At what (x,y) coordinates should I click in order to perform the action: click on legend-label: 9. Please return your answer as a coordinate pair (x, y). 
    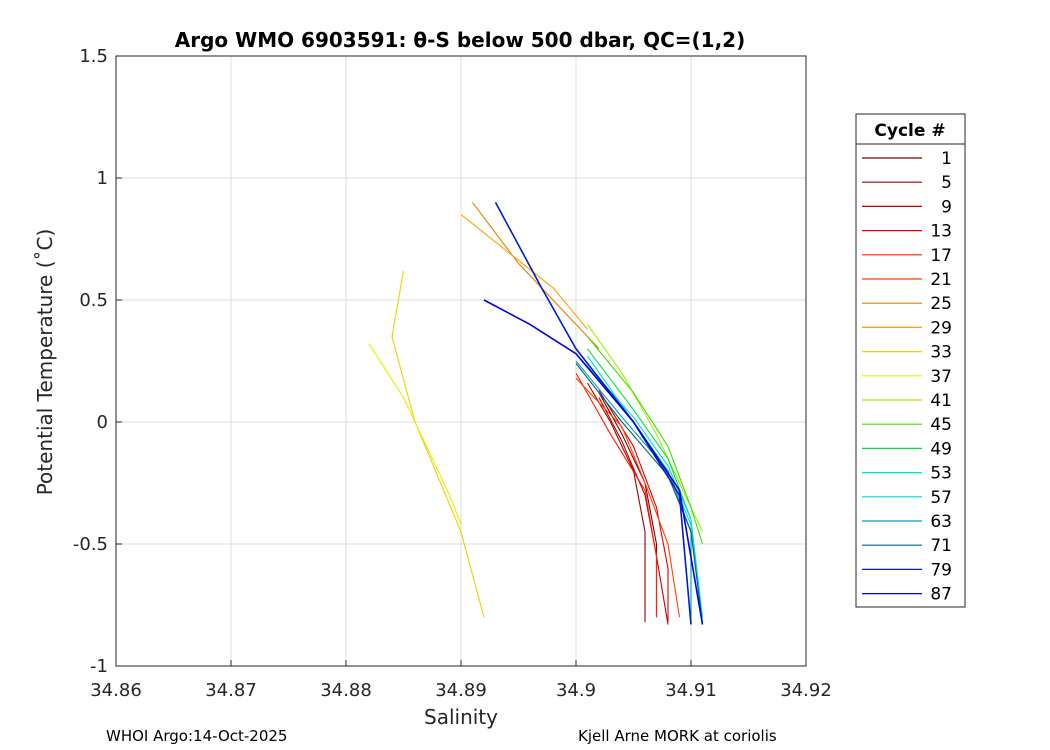
    Looking at the image, I should click on (946, 207).